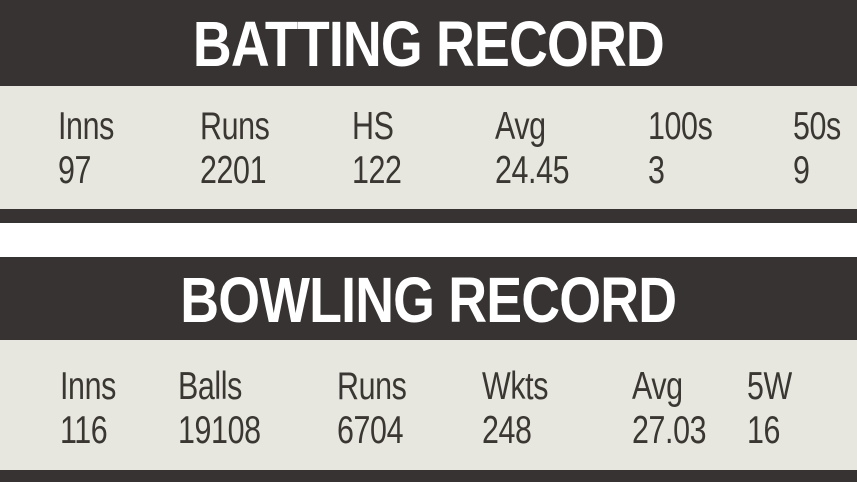  I want to click on stat-value: 116, so click(84, 430).